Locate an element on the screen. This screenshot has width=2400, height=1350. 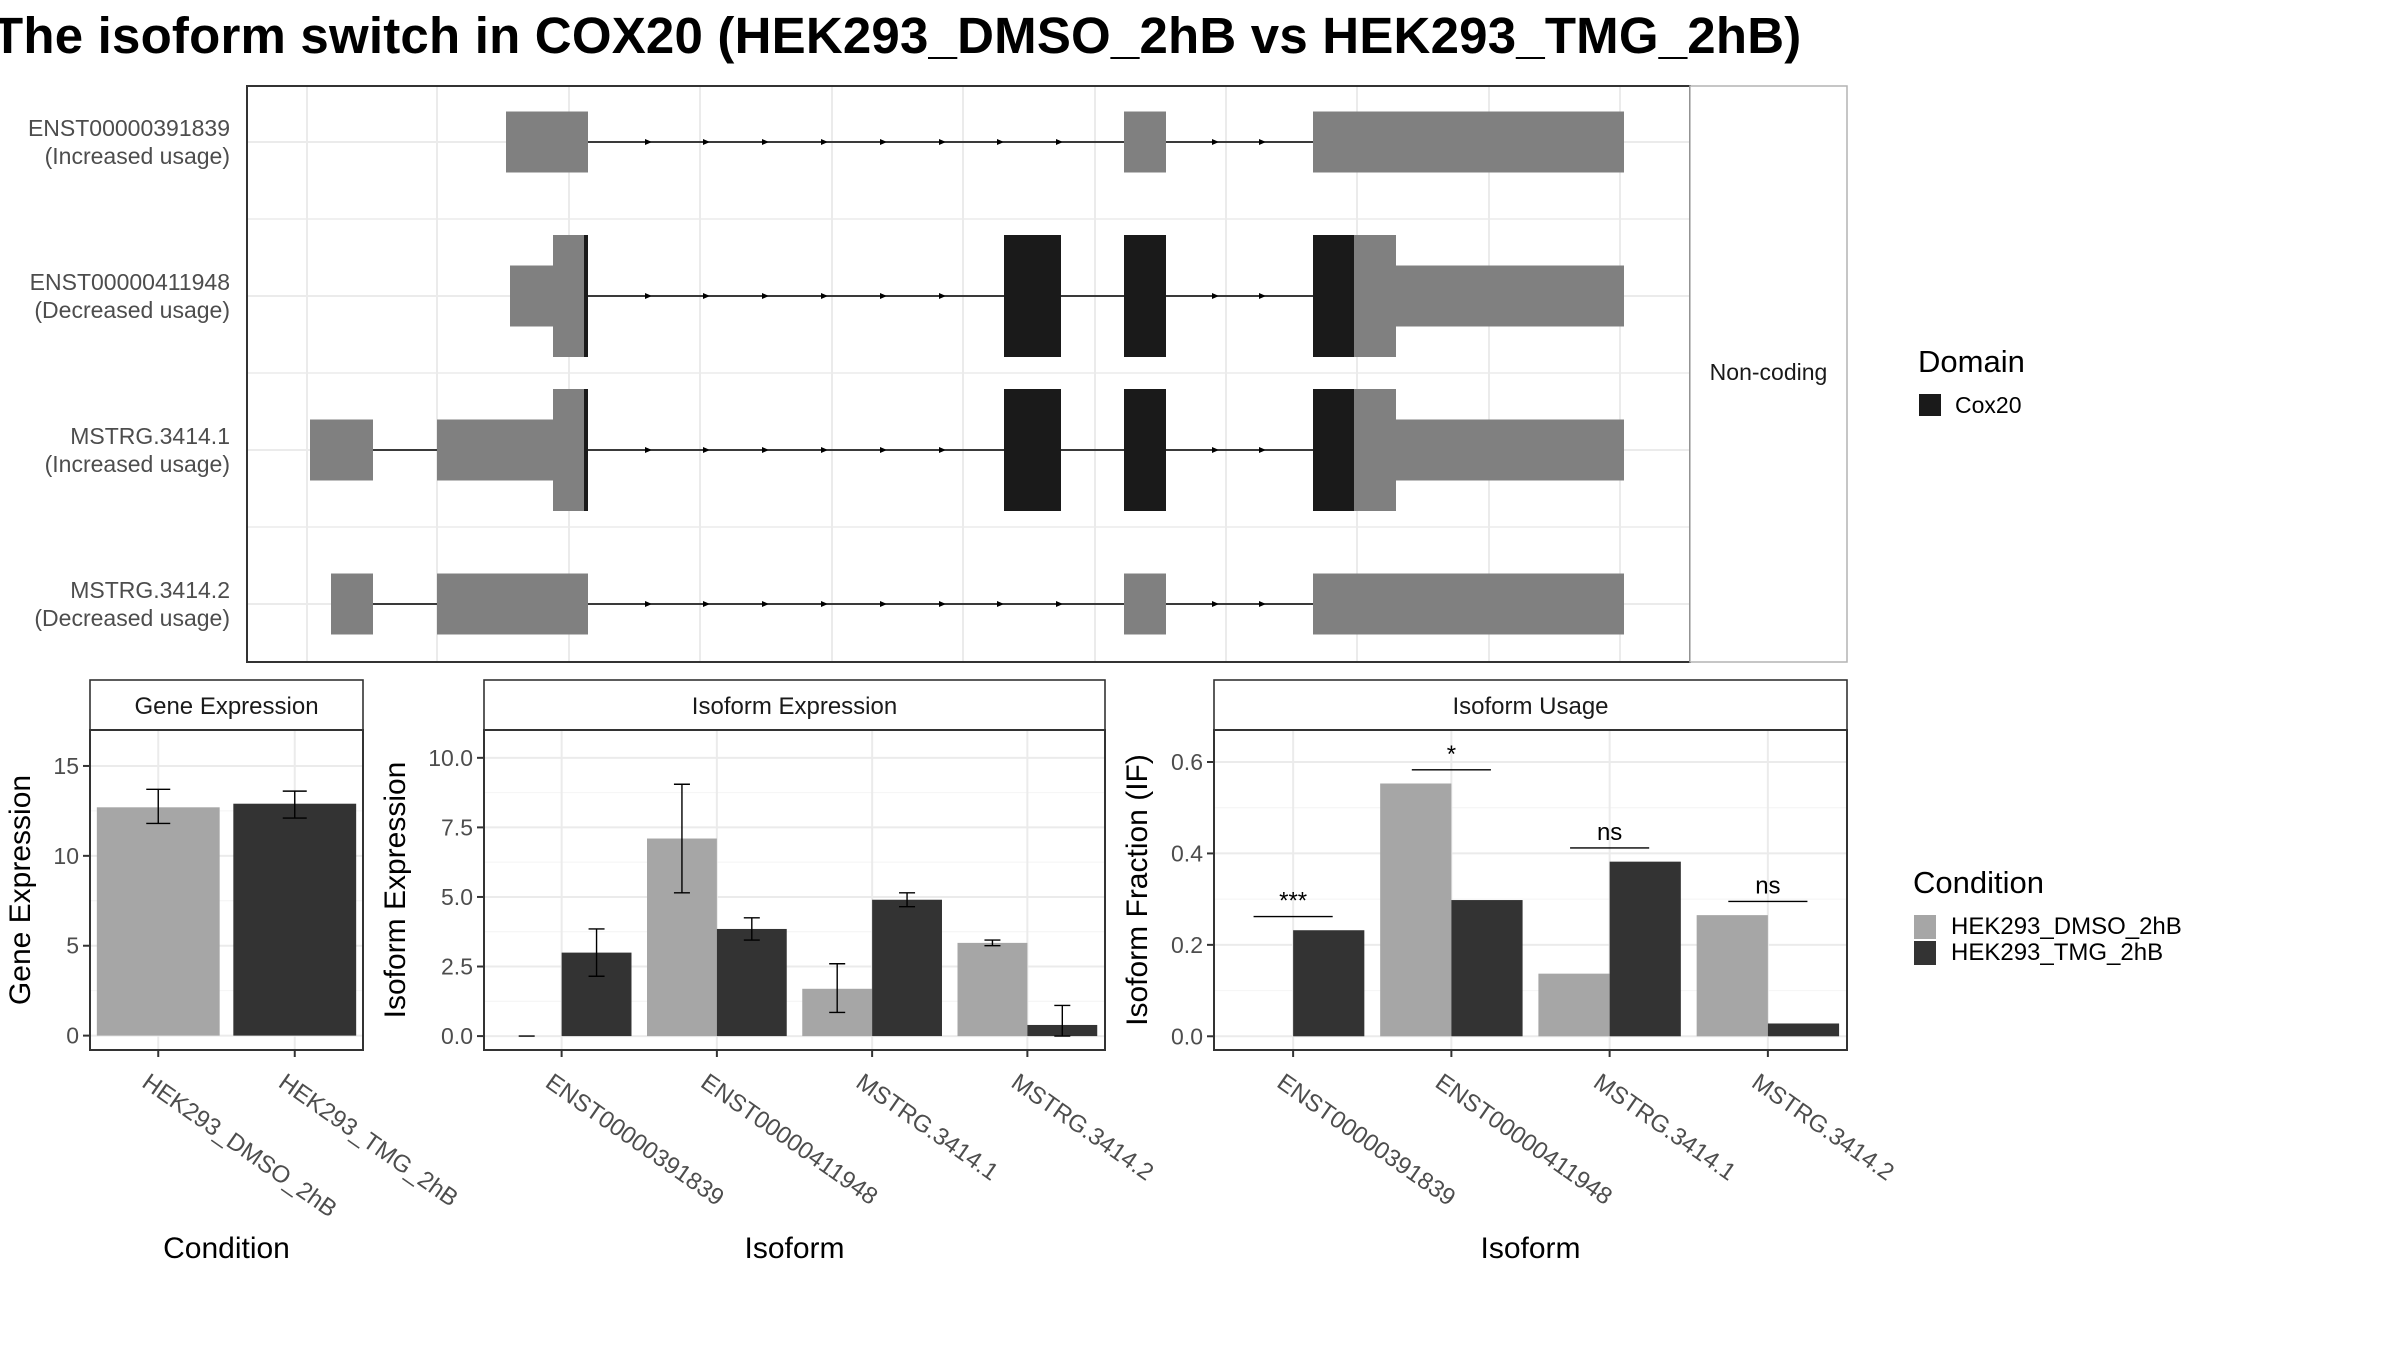
gene-expression-ytick-label: 0 is located at coordinates (72, 1036).